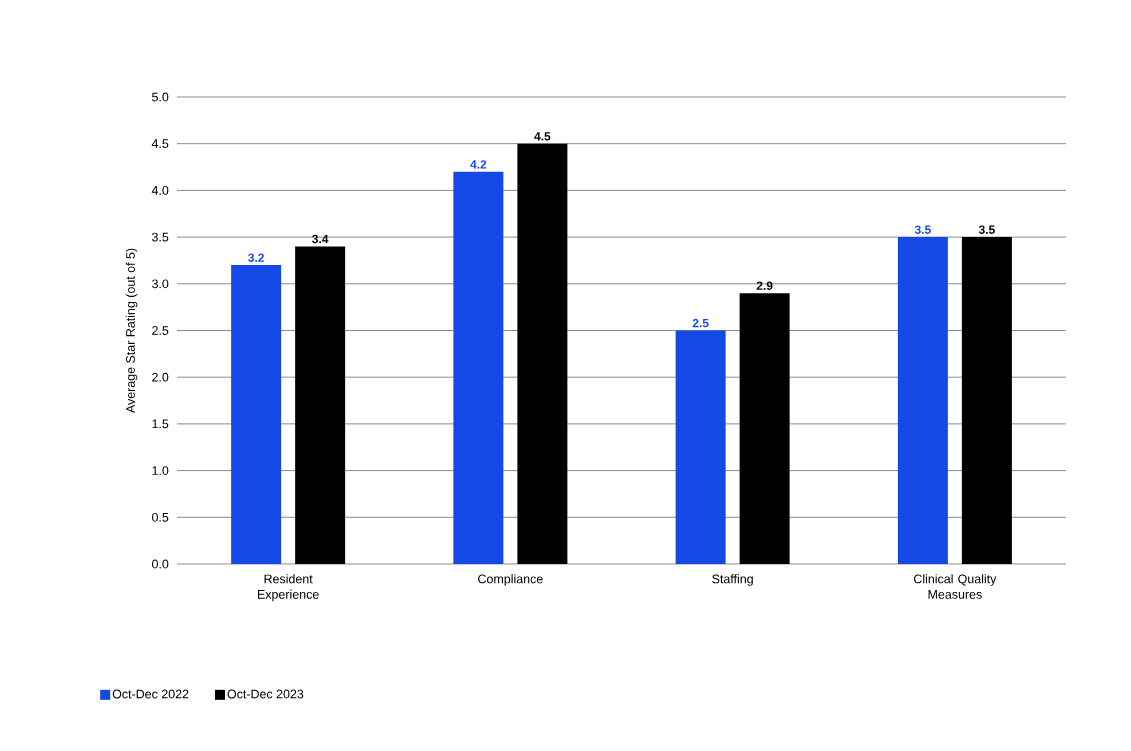 This screenshot has height=751, width=1131. What do you see at coordinates (160, 470) in the screenshot?
I see `text: 1.0` at bounding box center [160, 470].